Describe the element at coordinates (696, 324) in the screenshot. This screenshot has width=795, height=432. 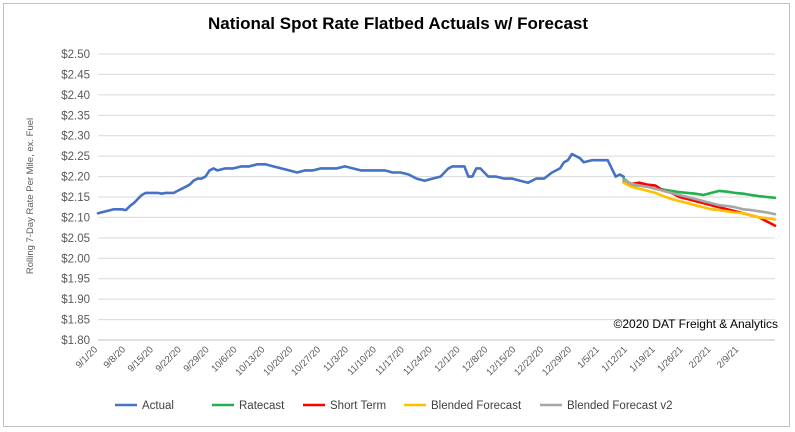
I see `copyright-text: ©2020 DAT Freight & Analytics` at that location.